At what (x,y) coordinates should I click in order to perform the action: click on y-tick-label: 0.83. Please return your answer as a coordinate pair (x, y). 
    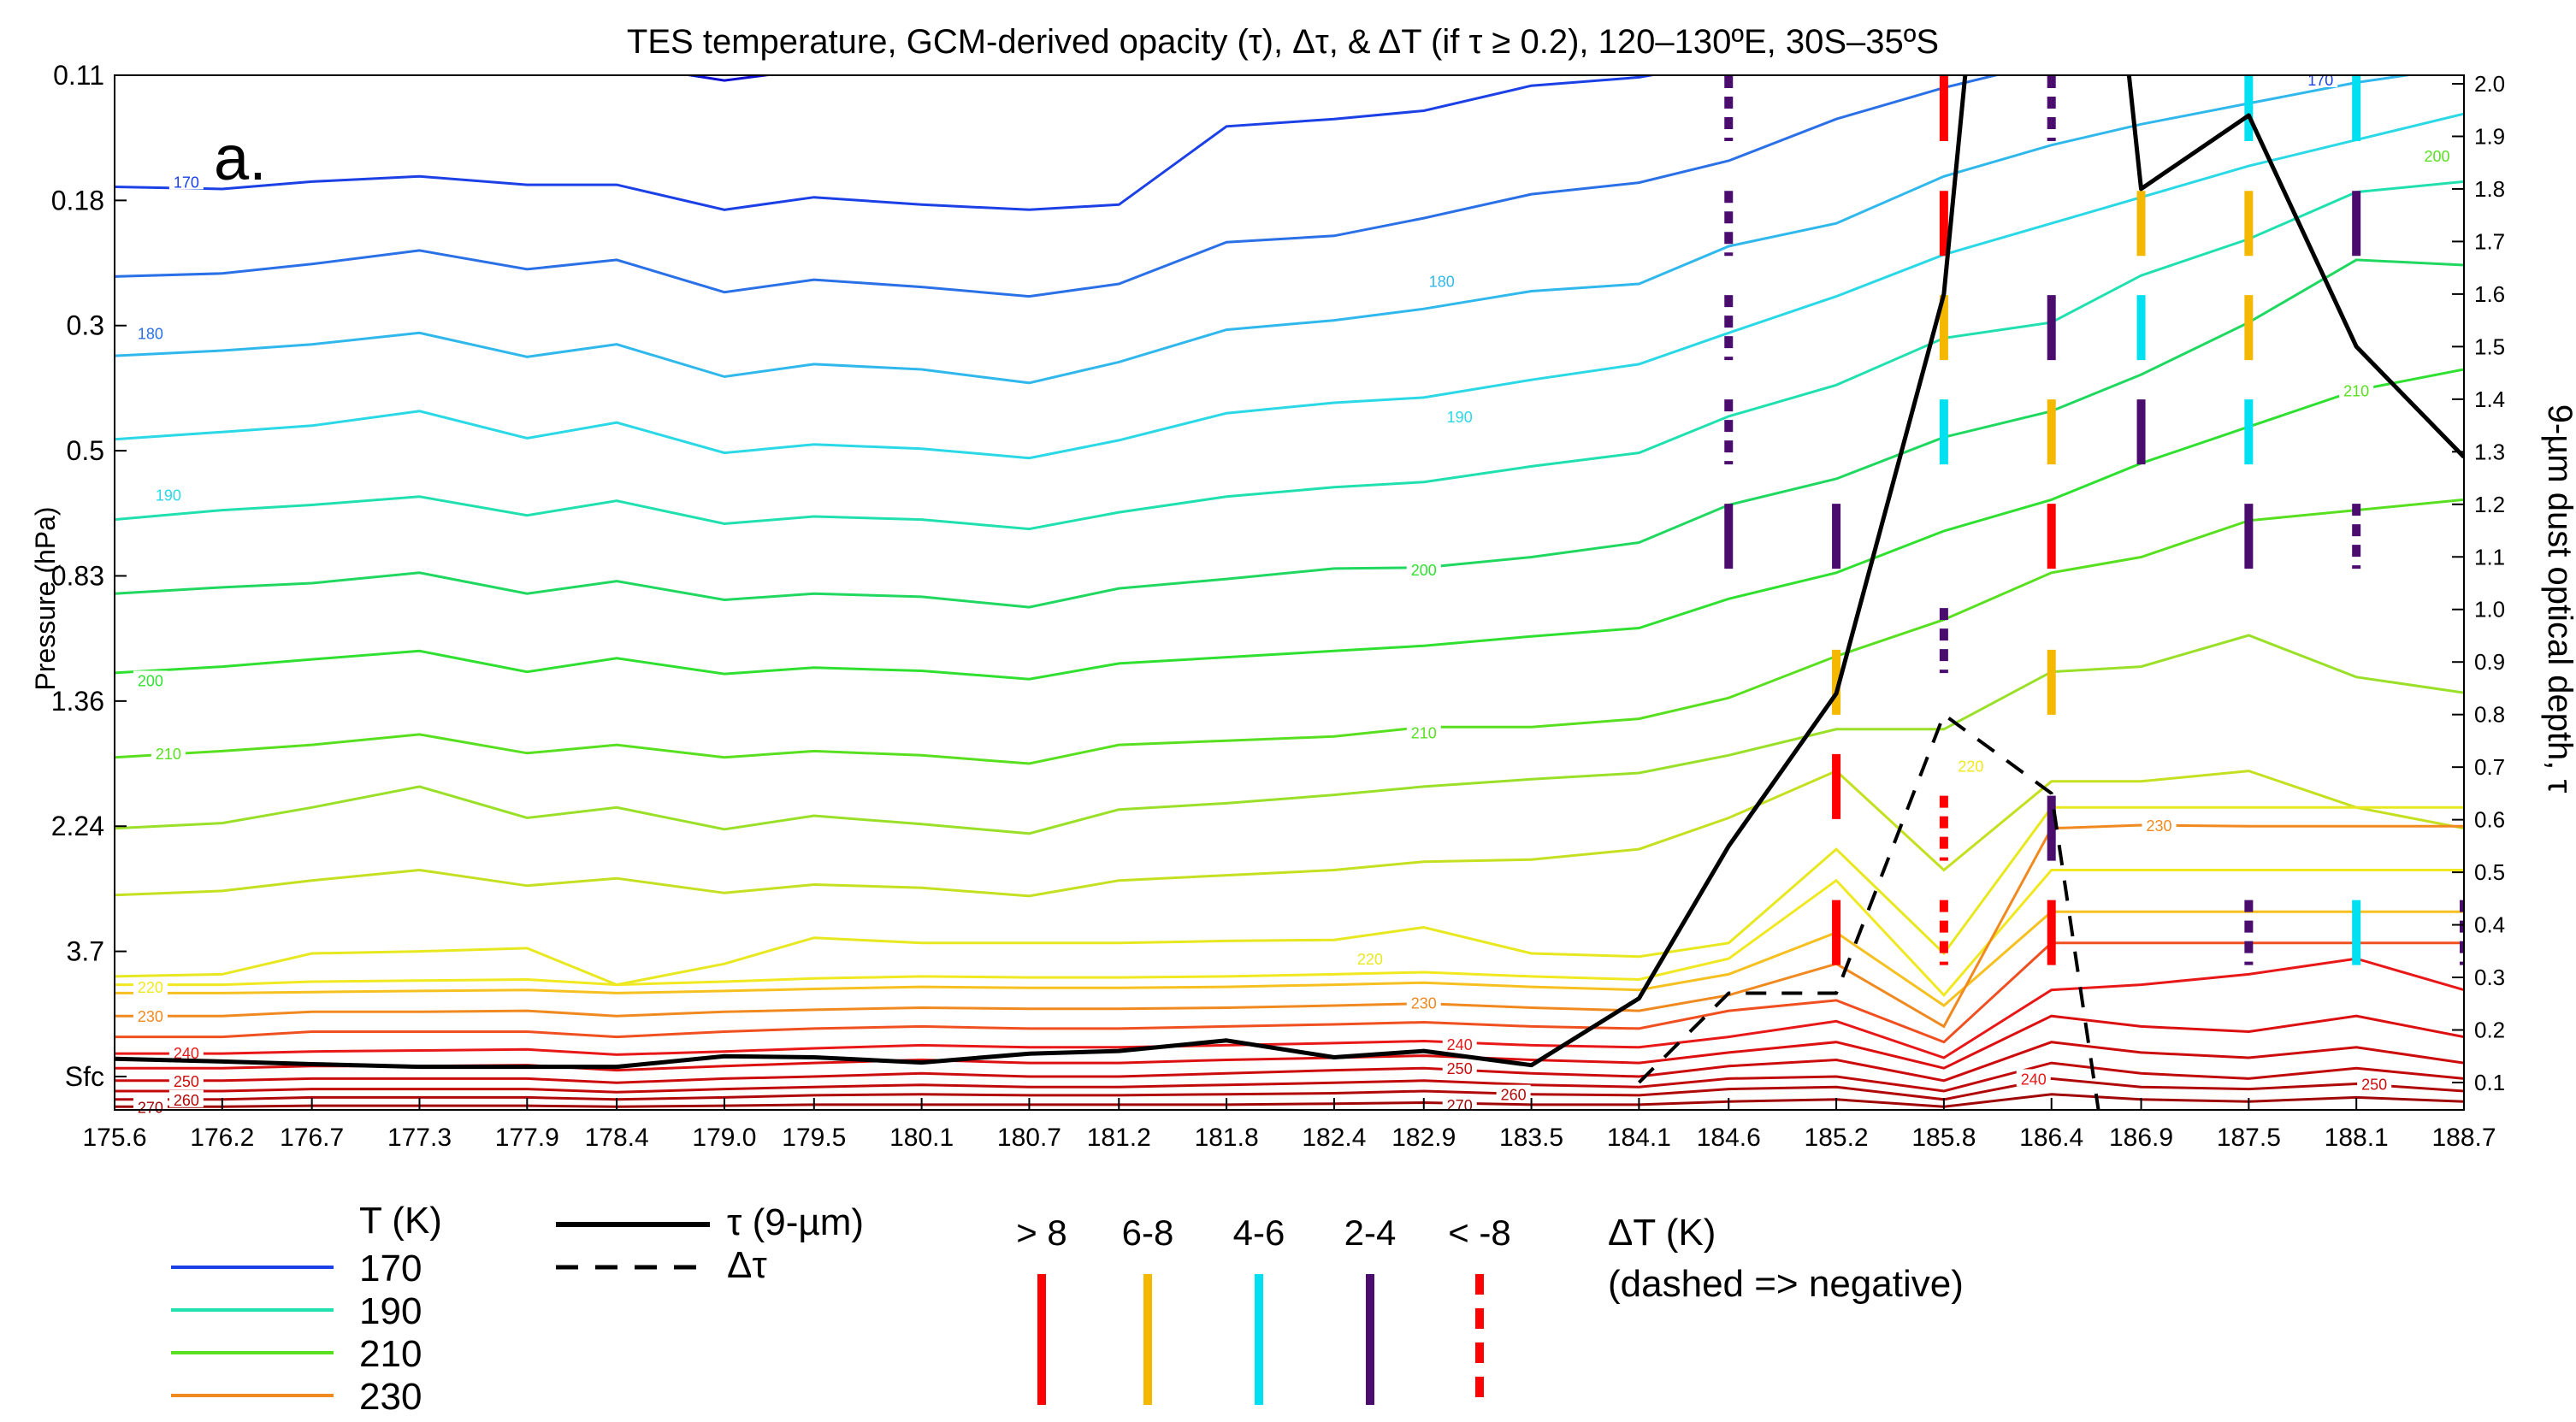
    Looking at the image, I should click on (77, 575).